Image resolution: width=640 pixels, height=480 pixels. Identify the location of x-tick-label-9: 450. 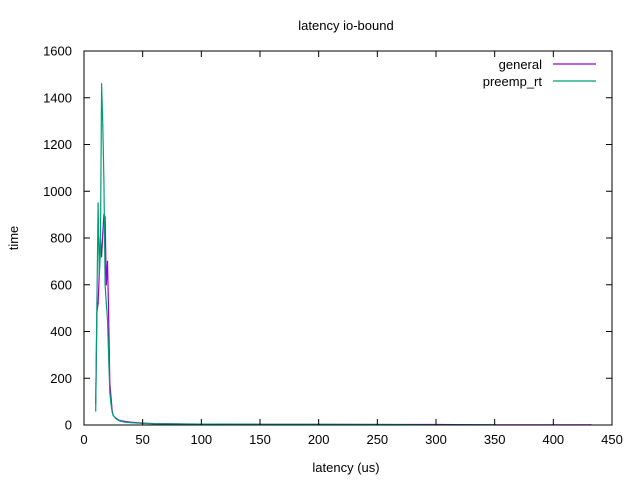
(612, 439).